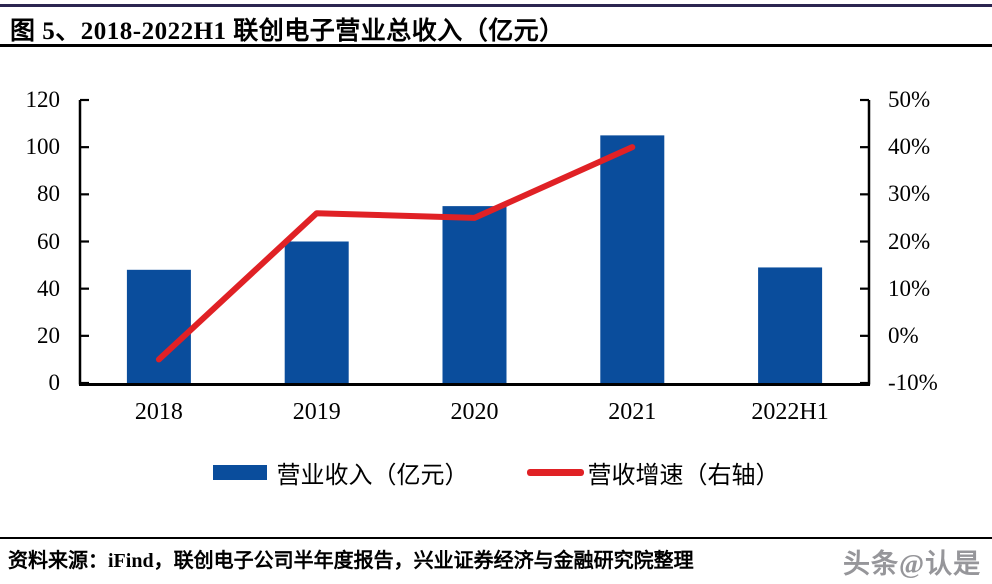 Image resolution: width=992 pixels, height=584 pixels. Describe the element at coordinates (790, 412) in the screenshot. I see `x-axis-label: 2022H1` at that location.